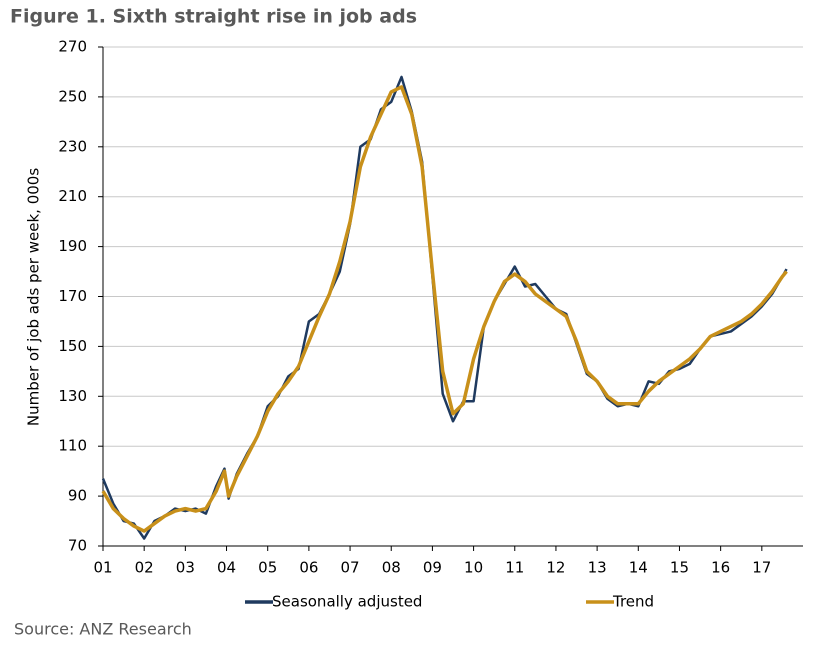 The image size is (821, 651). What do you see at coordinates (514, 568) in the screenshot?
I see `x-tick-label: 11` at bounding box center [514, 568].